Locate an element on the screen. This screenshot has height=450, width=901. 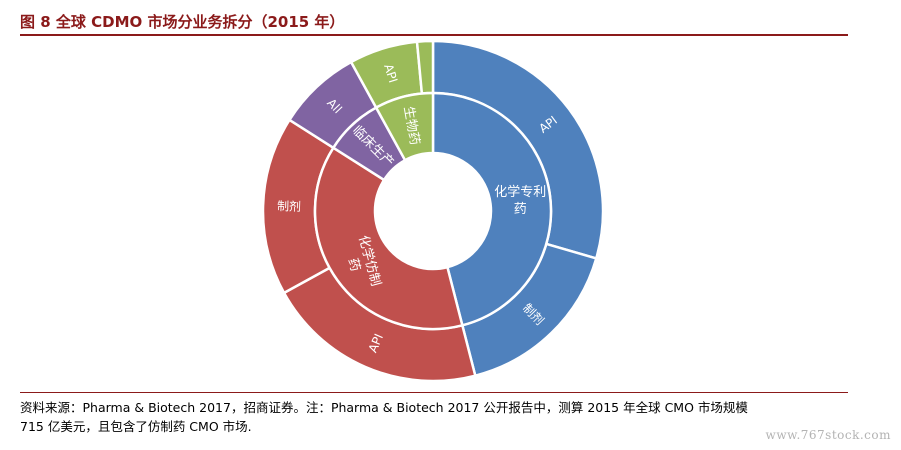
inner-ring is located at coordinates (433, 211).